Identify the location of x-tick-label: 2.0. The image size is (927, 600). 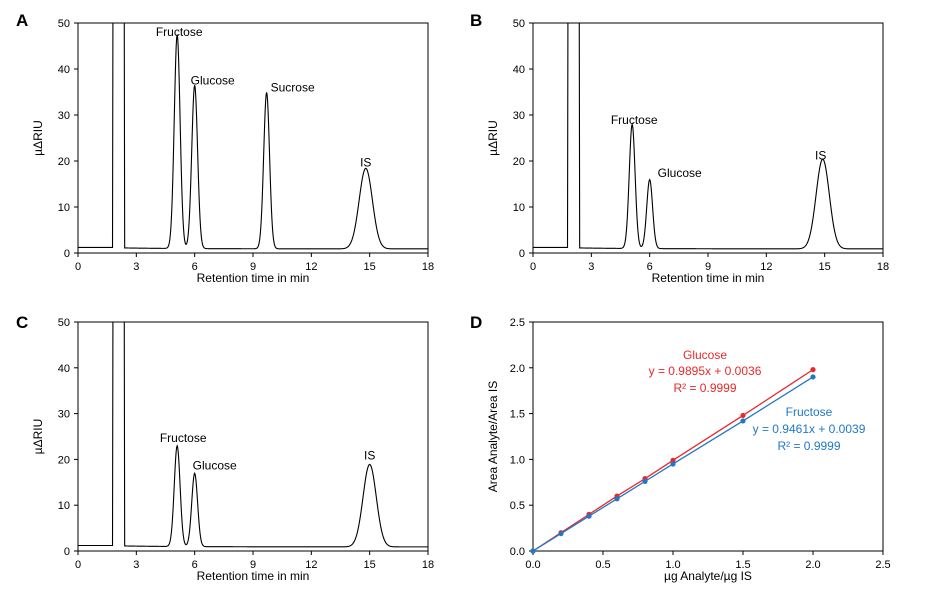
(812, 565).